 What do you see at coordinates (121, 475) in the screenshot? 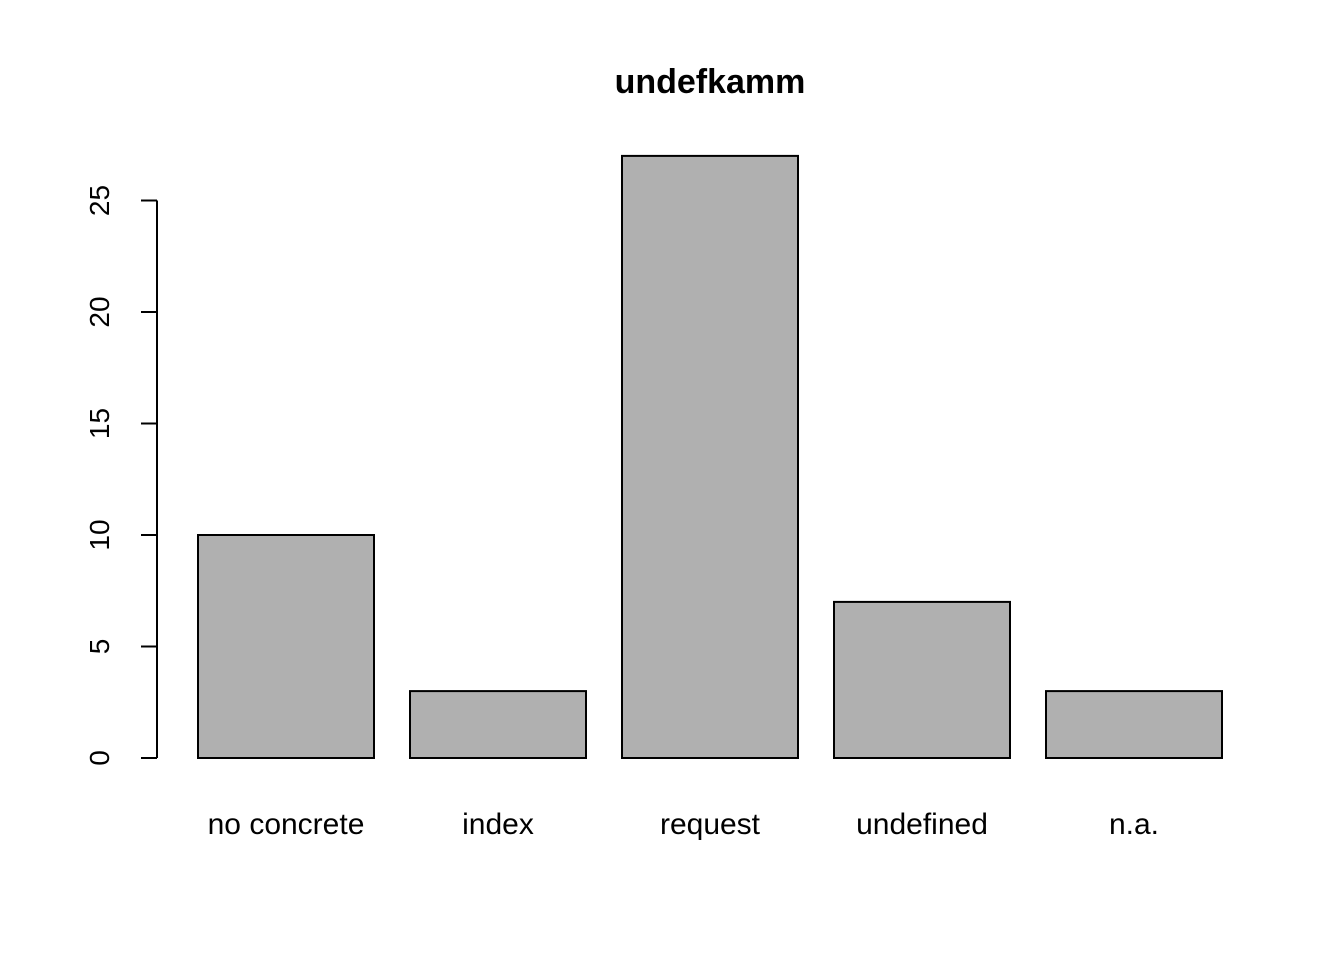
I see `y-axis: 0 5 10 15 20 25` at bounding box center [121, 475].